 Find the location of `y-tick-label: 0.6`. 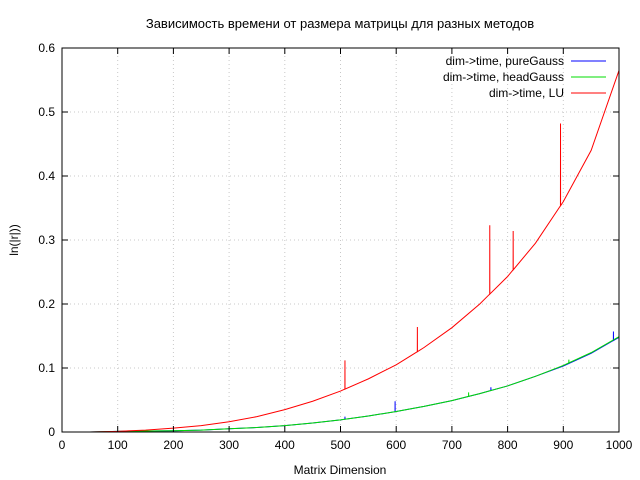

y-tick-label: 0.6 is located at coordinates (46, 48).